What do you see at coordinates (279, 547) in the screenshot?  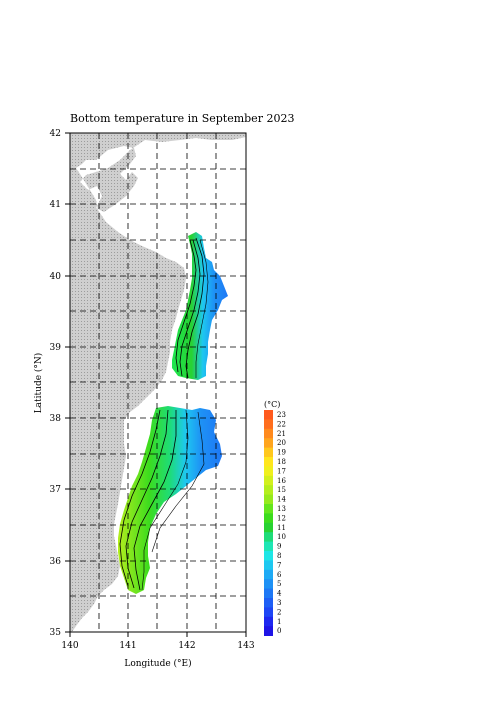 I see `colorbar-label: 9` at bounding box center [279, 547].